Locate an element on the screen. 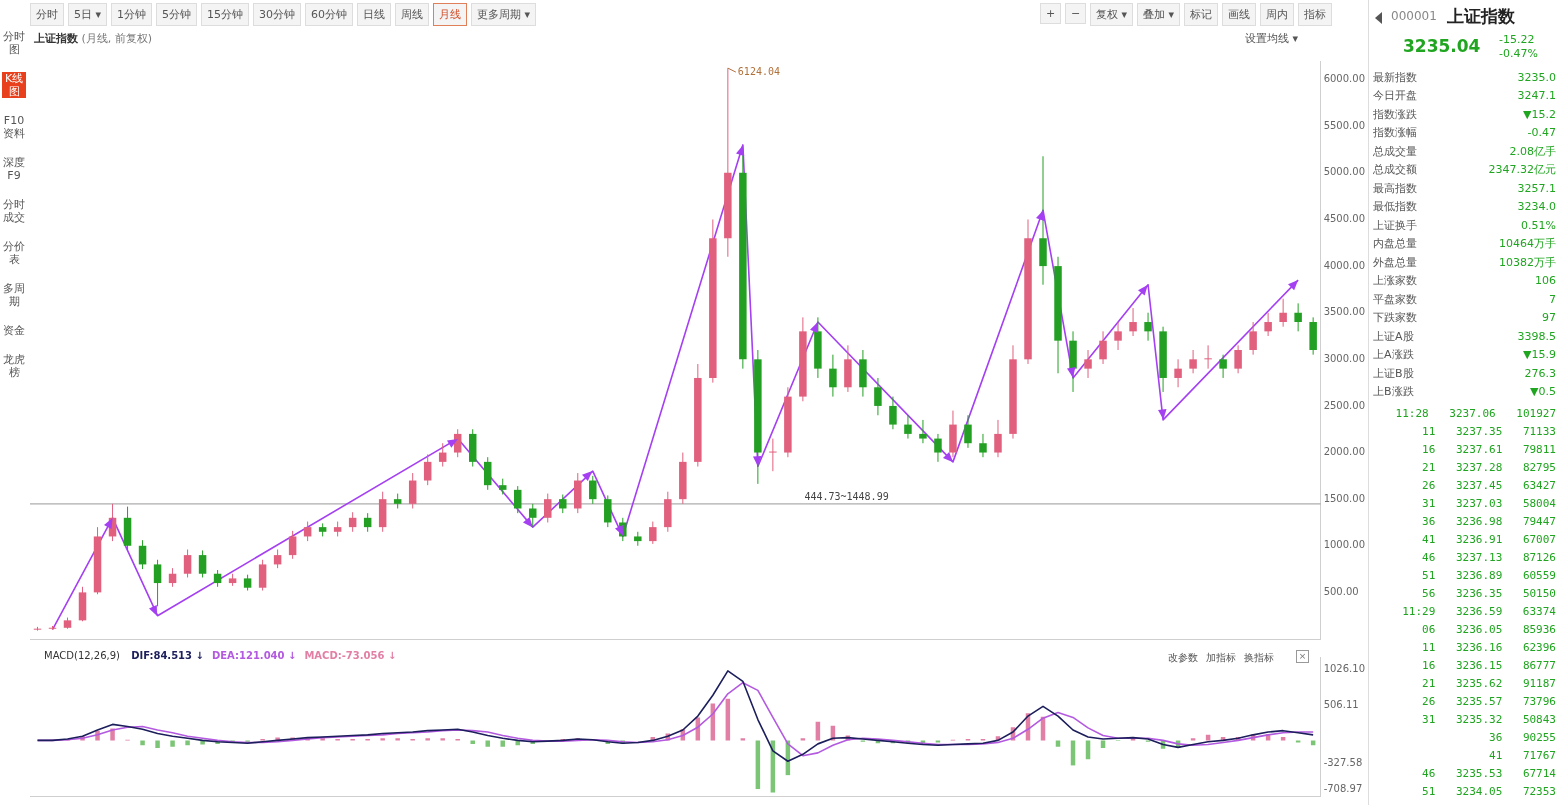 Image resolution: width=1559 pixels, height=805 pixels. text: 31 3235.32 50843 is located at coordinates (1489, 719).